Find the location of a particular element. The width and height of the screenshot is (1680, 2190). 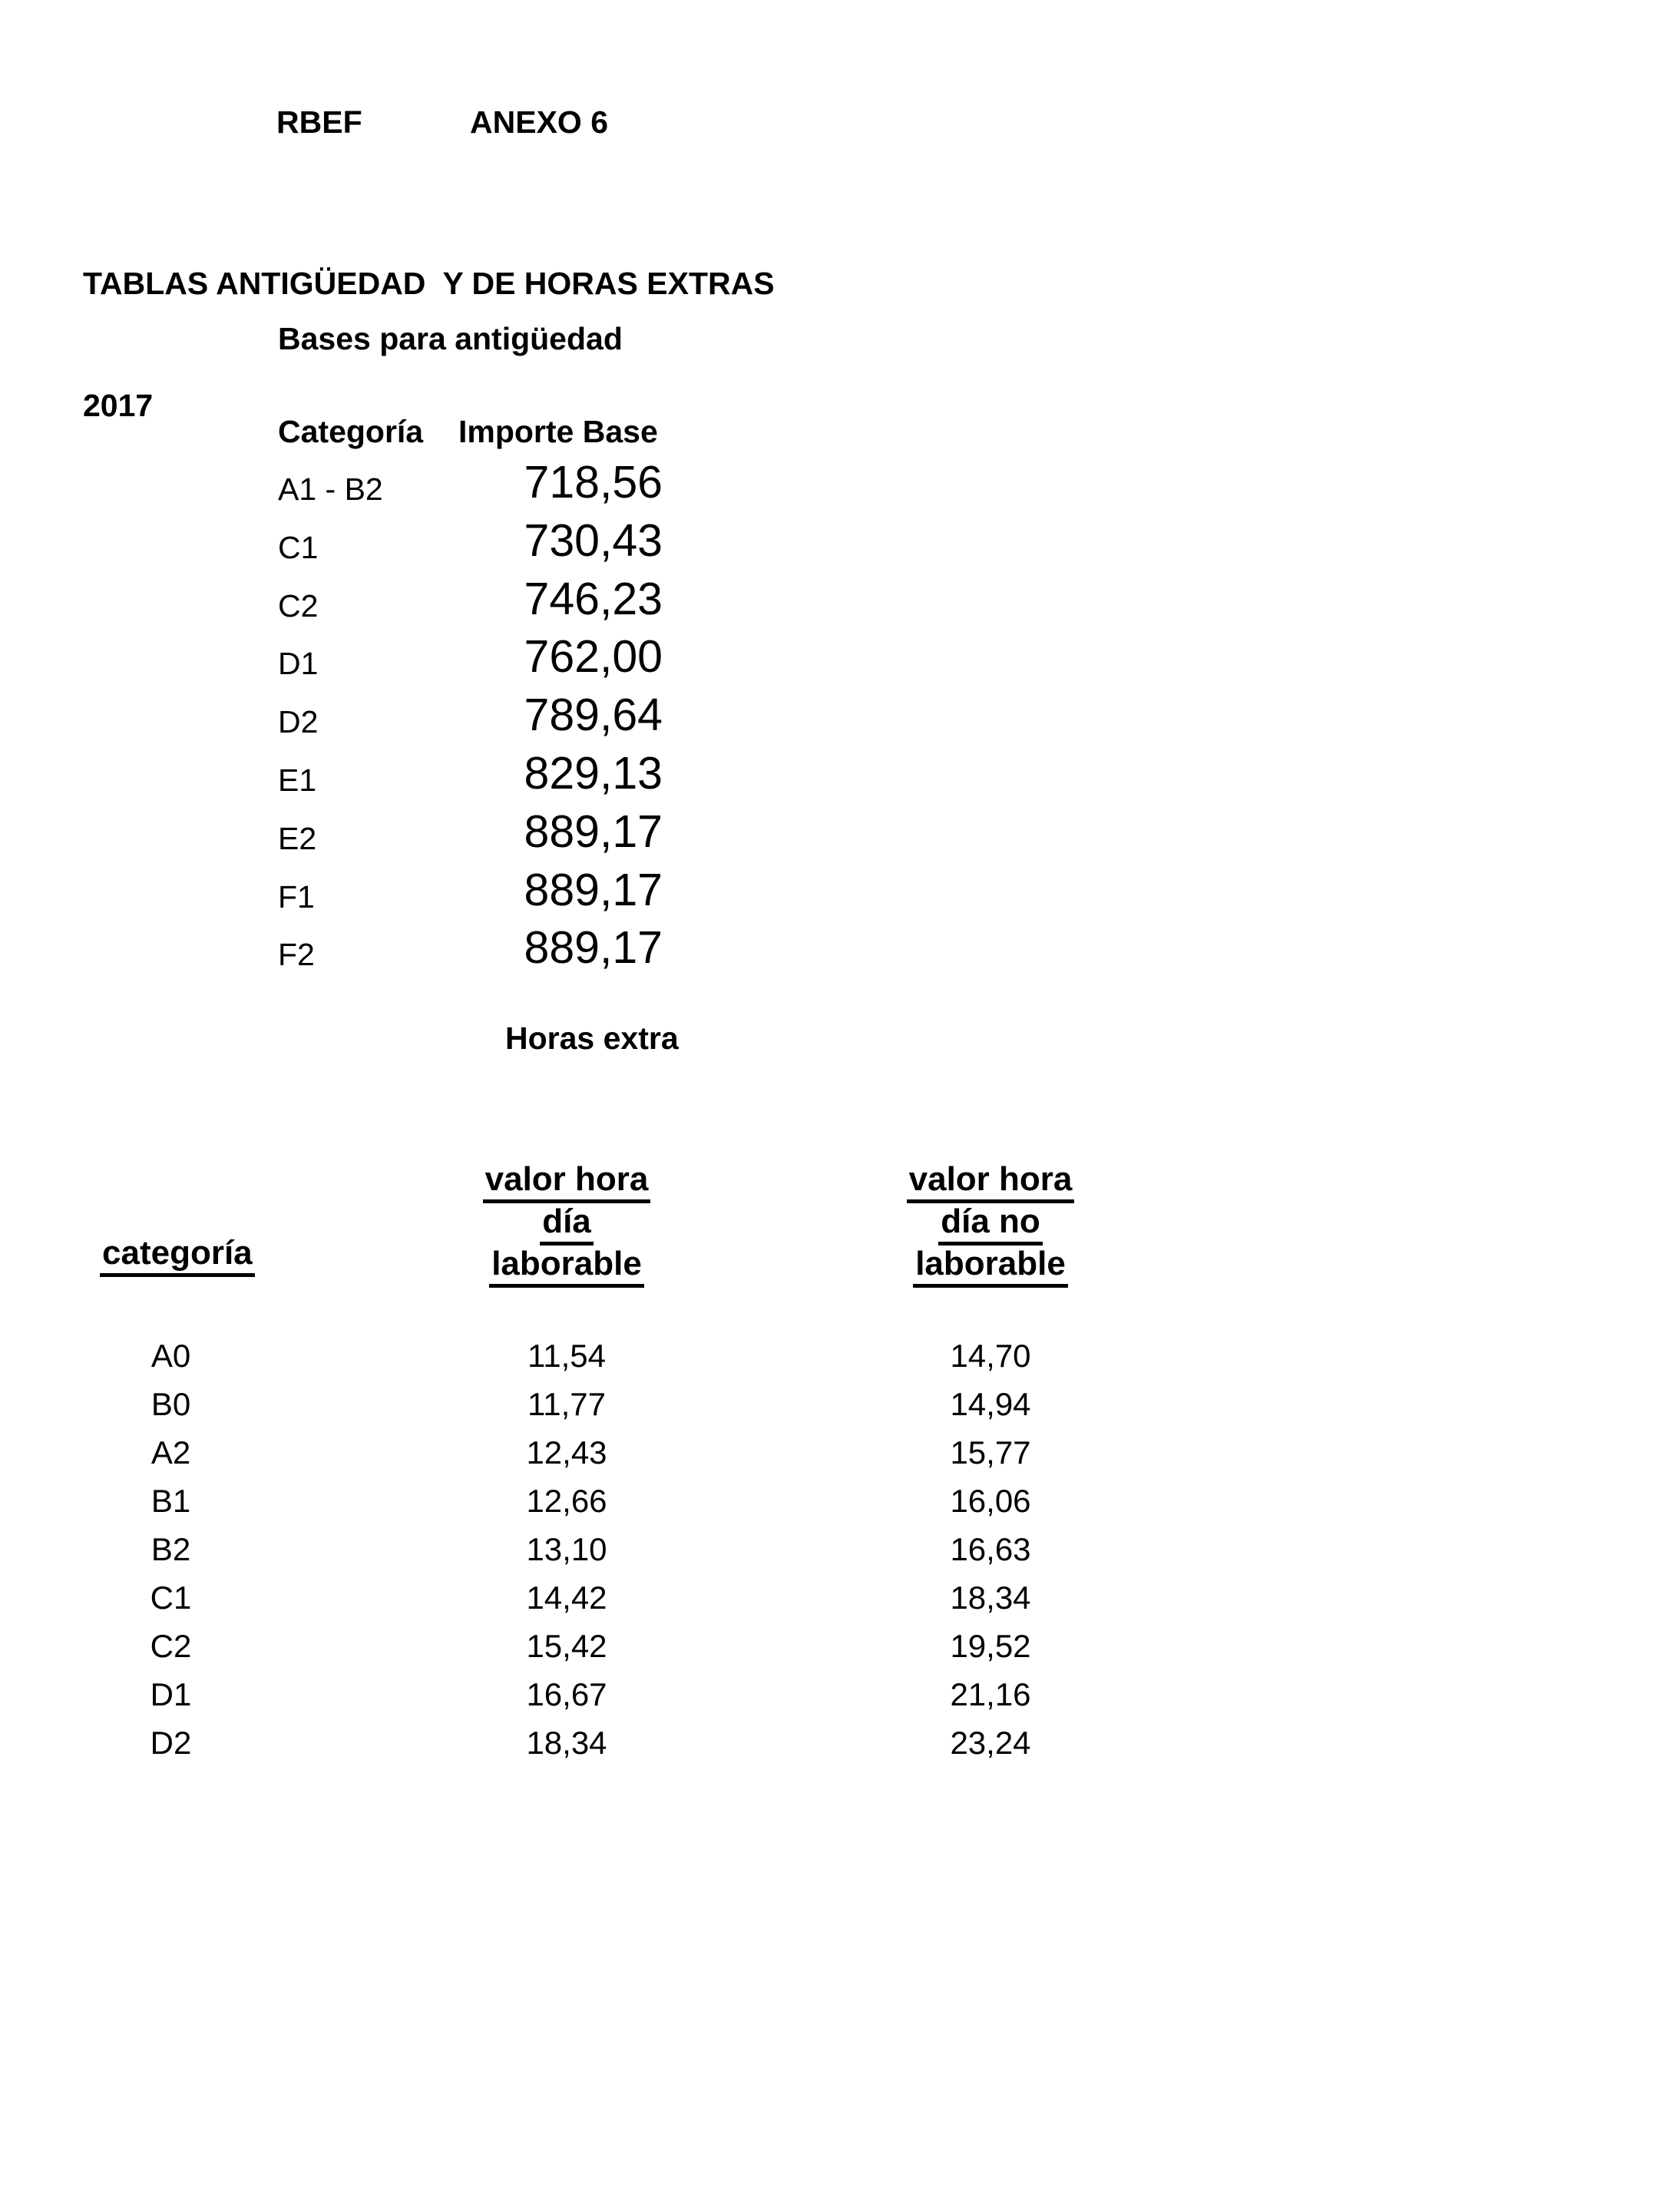

valor-laborable-cell: 15,42 is located at coordinates (566, 1646).